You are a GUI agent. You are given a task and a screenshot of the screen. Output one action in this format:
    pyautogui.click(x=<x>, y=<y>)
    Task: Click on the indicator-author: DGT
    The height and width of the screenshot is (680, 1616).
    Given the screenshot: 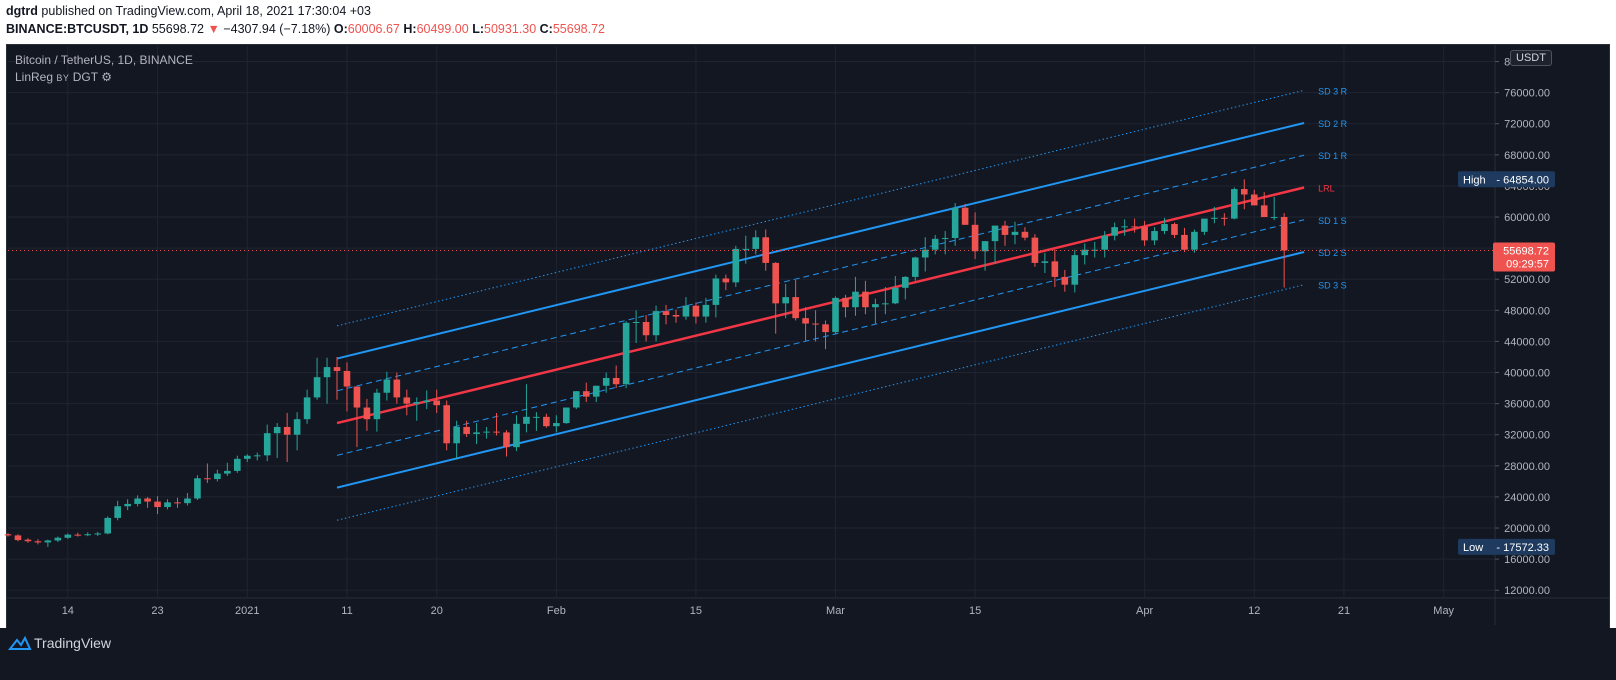 What is the action you would take?
    pyautogui.click(x=85, y=77)
    